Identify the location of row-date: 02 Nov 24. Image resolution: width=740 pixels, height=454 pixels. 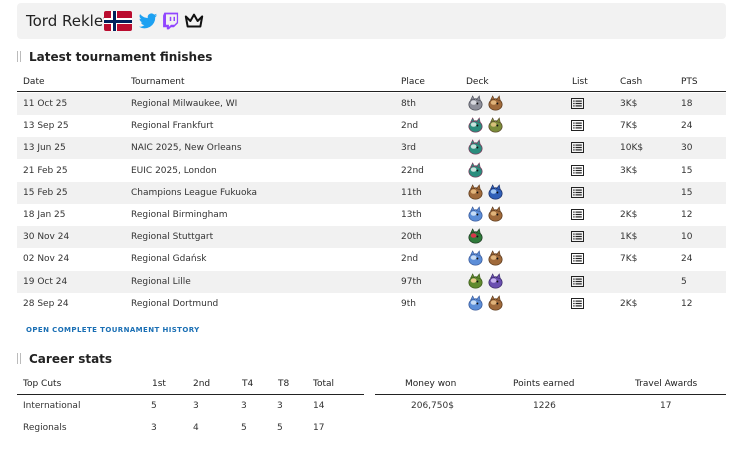
(46, 259).